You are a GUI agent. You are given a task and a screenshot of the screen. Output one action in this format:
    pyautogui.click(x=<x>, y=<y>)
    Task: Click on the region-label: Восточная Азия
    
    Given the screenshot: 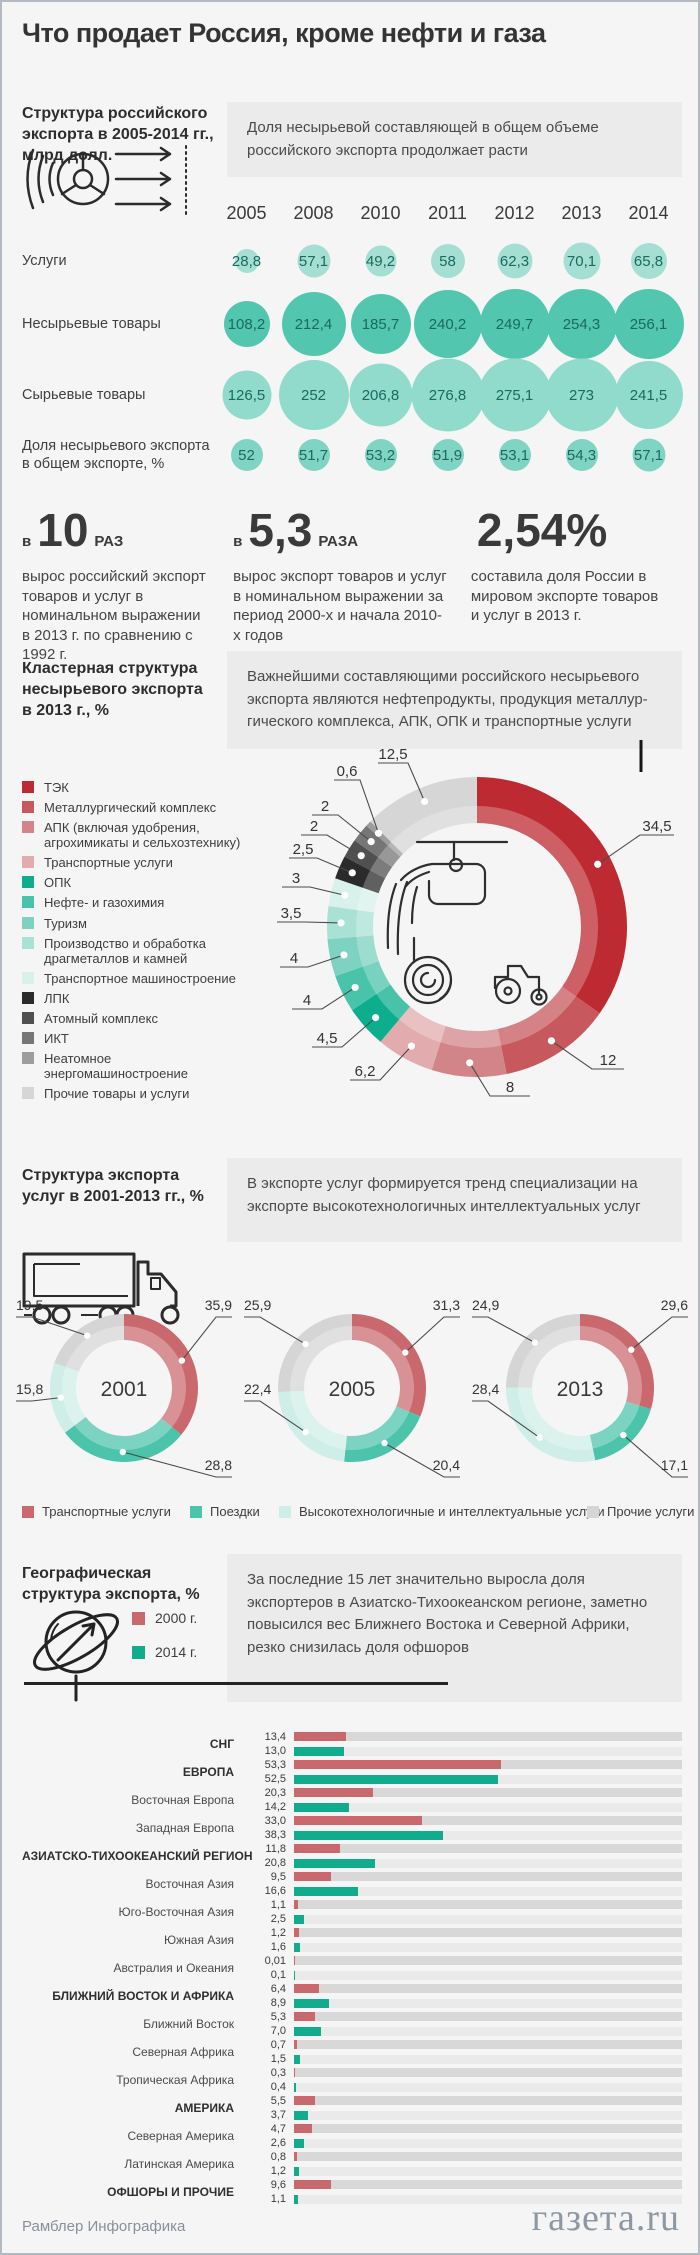 What is the action you would take?
    pyautogui.click(x=189, y=1884)
    